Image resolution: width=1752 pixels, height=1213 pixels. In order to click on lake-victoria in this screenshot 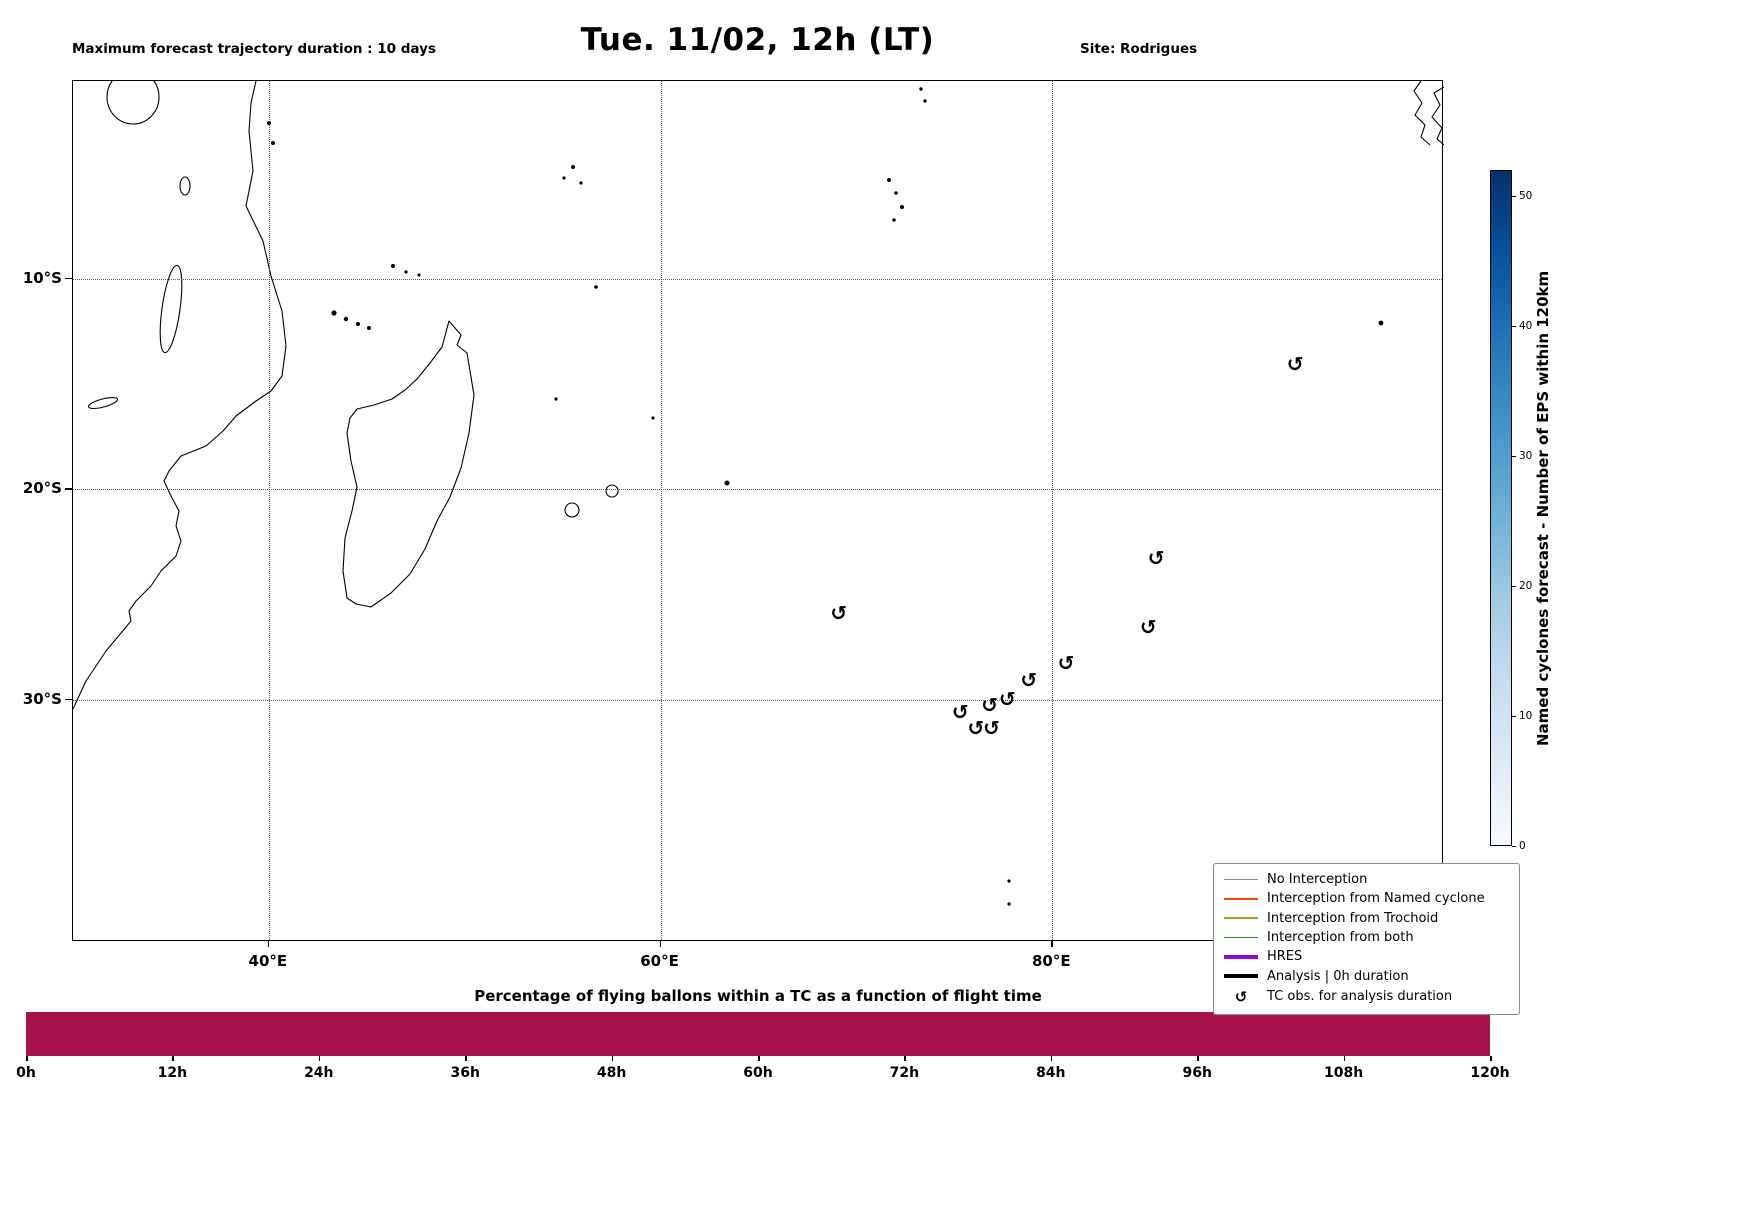, I will do `click(133, 103)`.